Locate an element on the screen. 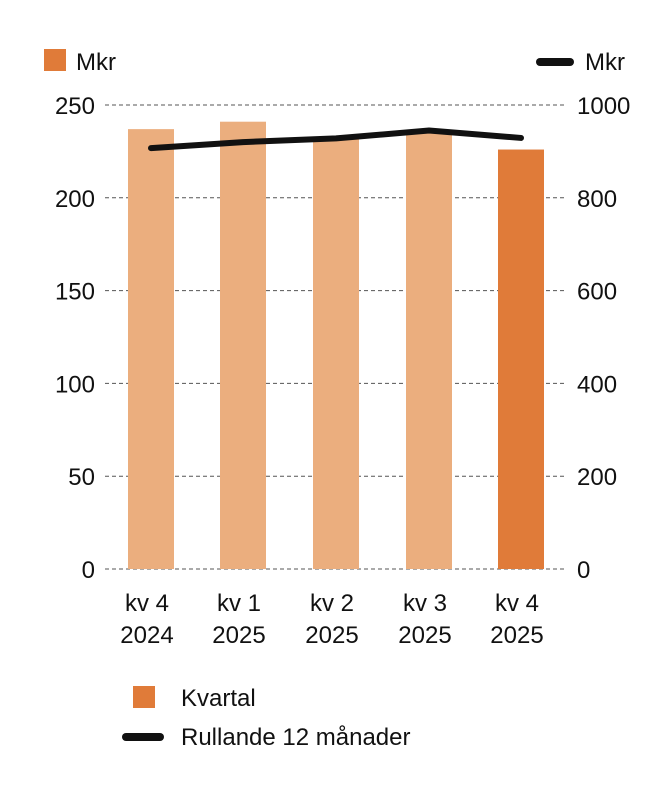 This screenshot has width=672, height=792. left-tick-label: 100 is located at coordinates (75, 384).